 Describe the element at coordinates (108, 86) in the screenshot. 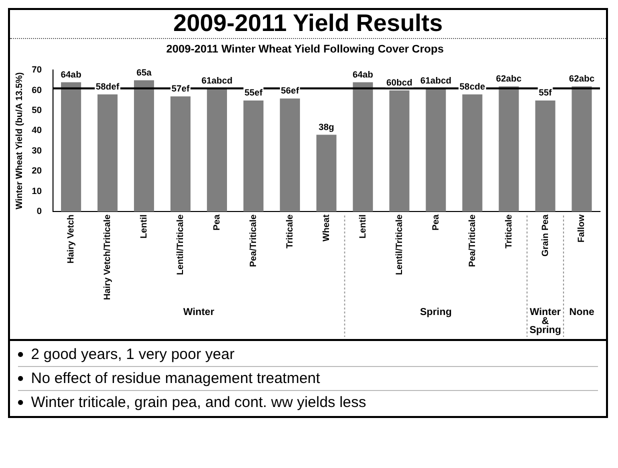

I see `data-label: 58def` at that location.